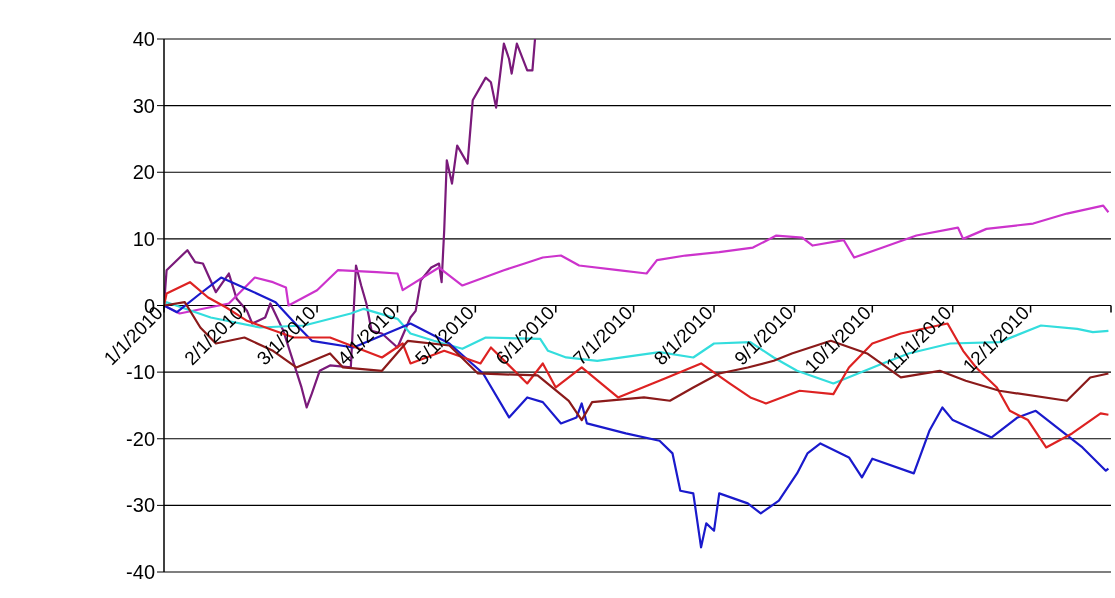 The height and width of the screenshot is (598, 1115). I want to click on y-tick-label: -20, so click(140, 438).